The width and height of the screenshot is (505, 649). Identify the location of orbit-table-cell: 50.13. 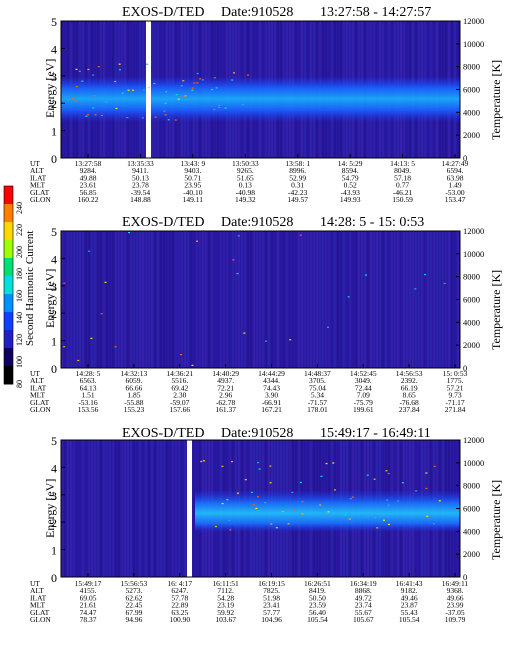
(140, 177).